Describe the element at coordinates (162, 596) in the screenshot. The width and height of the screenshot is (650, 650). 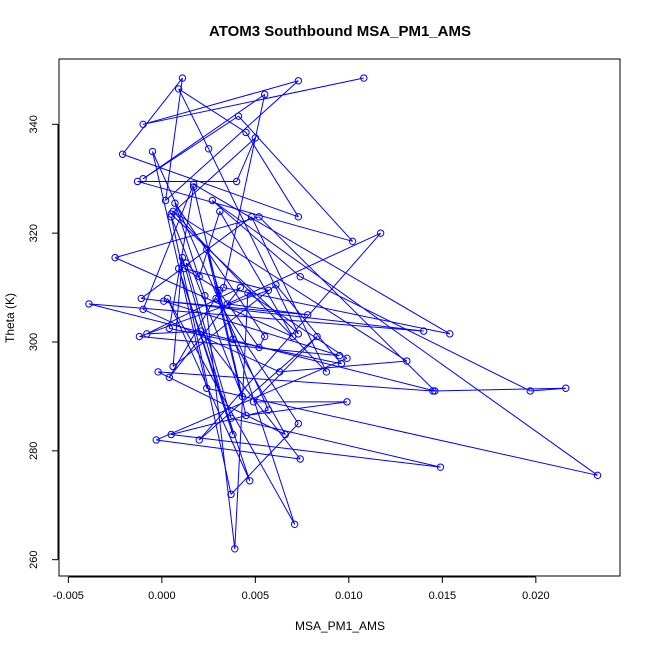
I see `x-tick-label: 0.000` at that location.